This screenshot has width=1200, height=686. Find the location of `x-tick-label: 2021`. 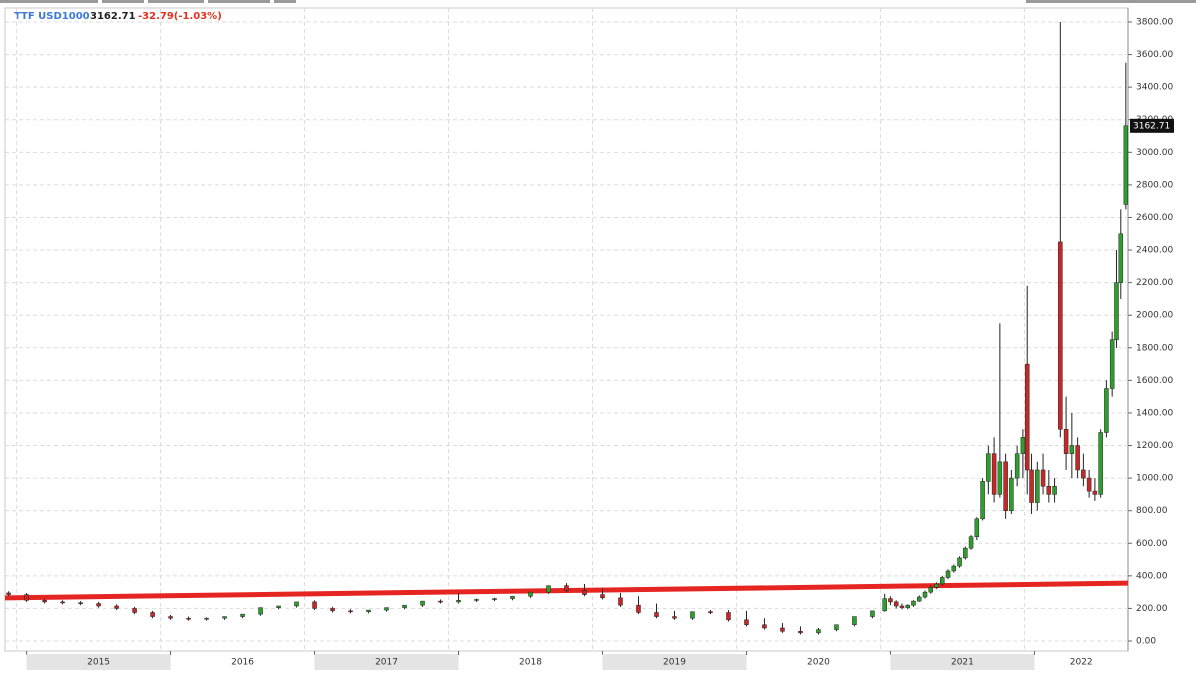

x-tick-label: 2021 is located at coordinates (962, 663).